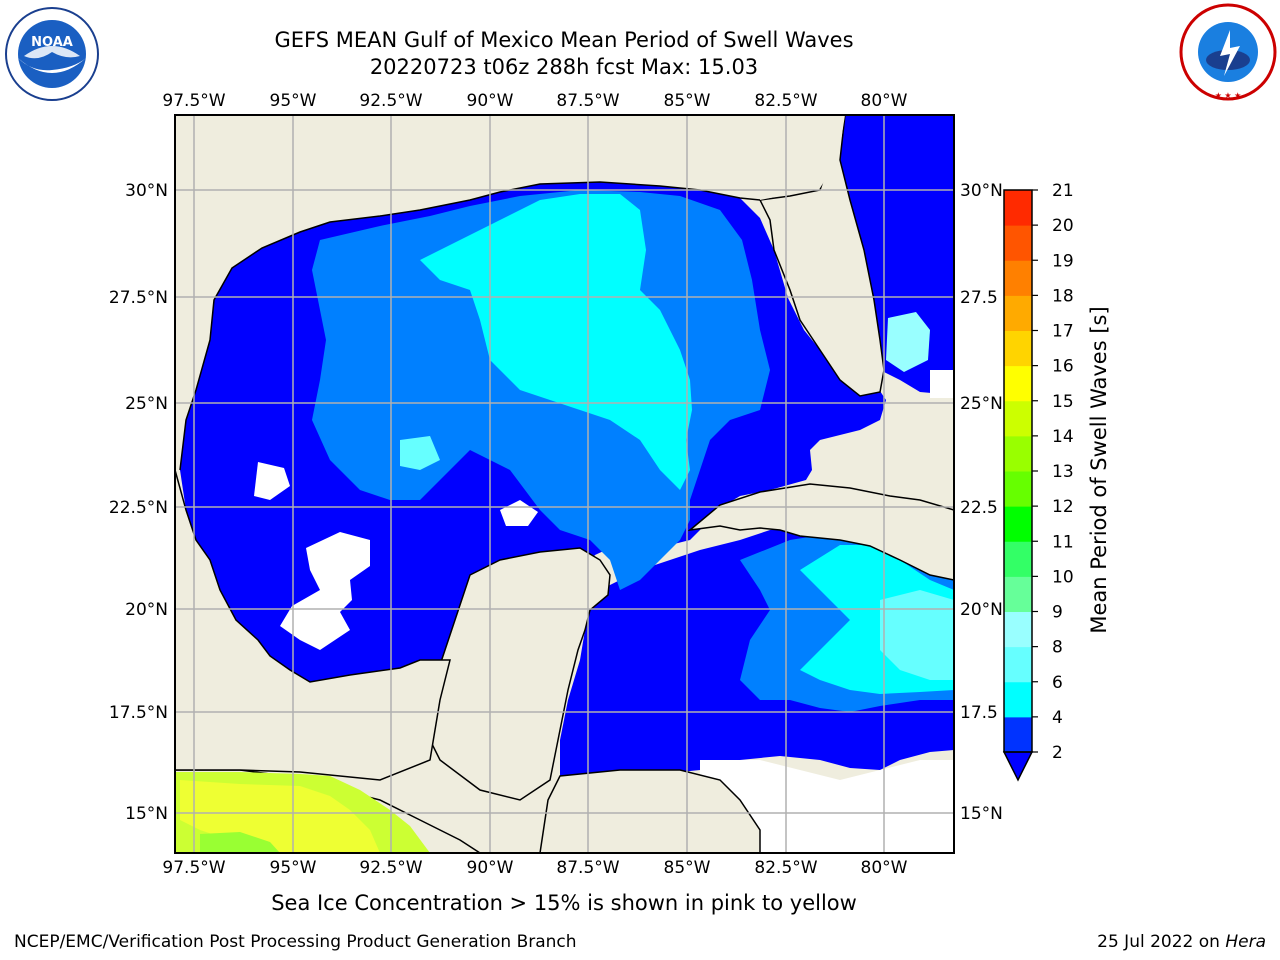  Describe the element at coordinates (820, 532) in the screenshot. I see `land-cuba` at that location.